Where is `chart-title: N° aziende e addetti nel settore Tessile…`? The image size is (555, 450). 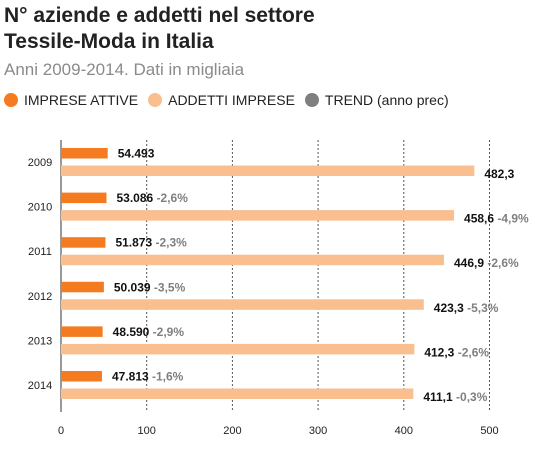
chart-title: N° aziende e addetti nel settore Tessile… is located at coordinates (159, 29).